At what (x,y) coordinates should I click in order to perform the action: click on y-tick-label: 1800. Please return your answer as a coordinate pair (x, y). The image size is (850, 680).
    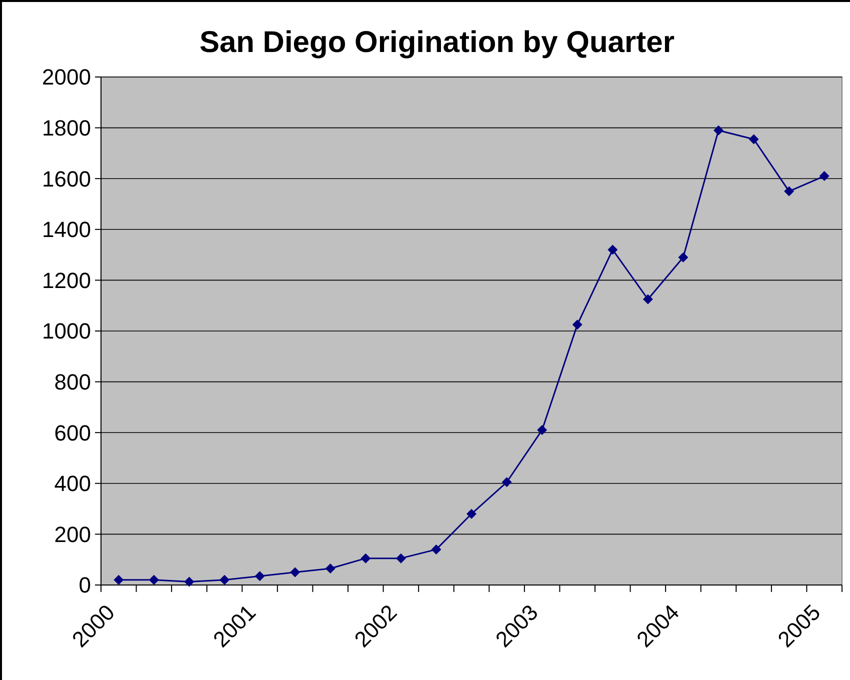
    Looking at the image, I should click on (66, 128).